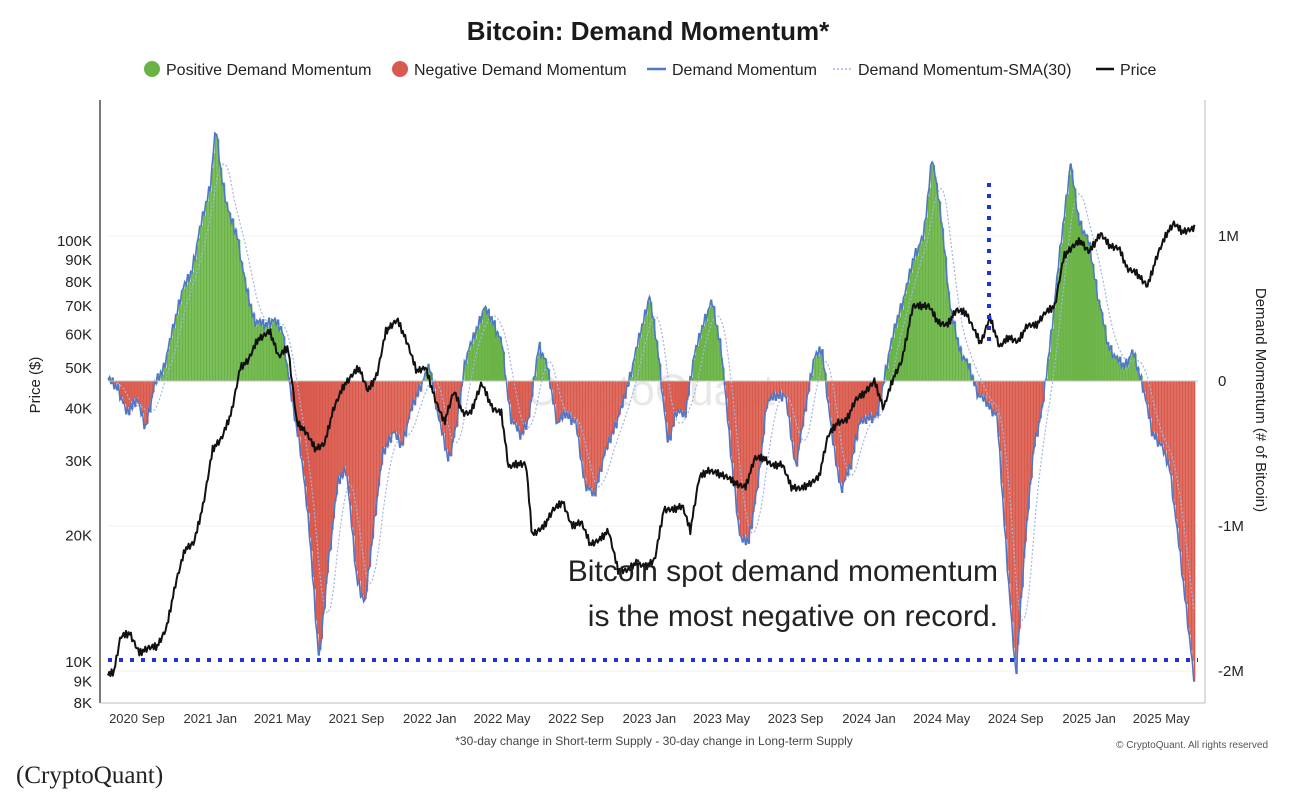 The height and width of the screenshot is (807, 1292). What do you see at coordinates (744, 70) in the screenshot?
I see `legend-momentum-label: Demand Momentum` at bounding box center [744, 70].